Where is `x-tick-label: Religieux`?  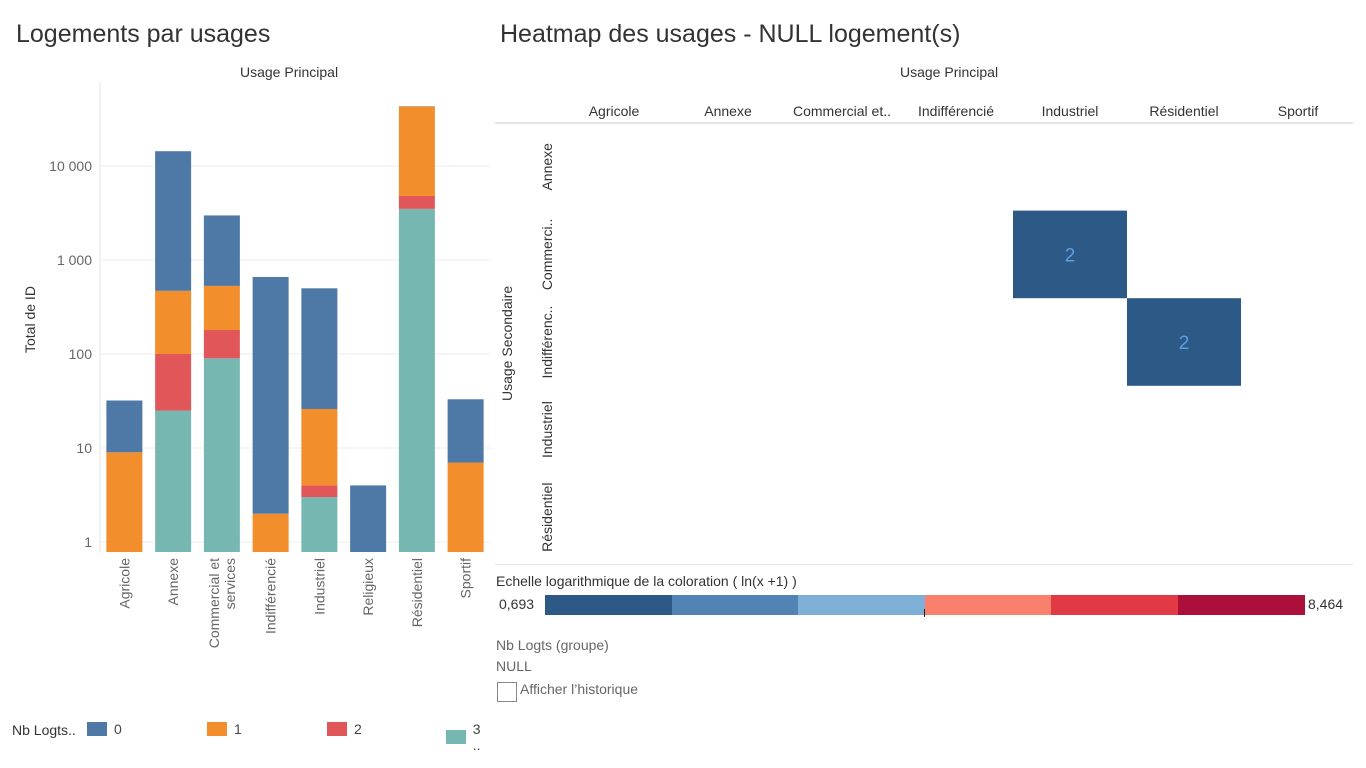 x-tick-label: Religieux is located at coordinates (368, 587).